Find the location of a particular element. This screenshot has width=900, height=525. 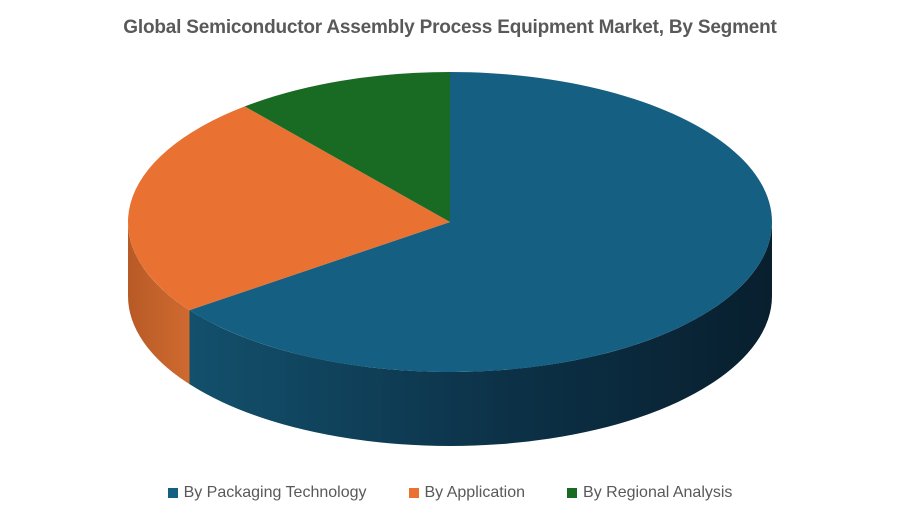

legend-swatch-packaging is located at coordinates (172, 493).